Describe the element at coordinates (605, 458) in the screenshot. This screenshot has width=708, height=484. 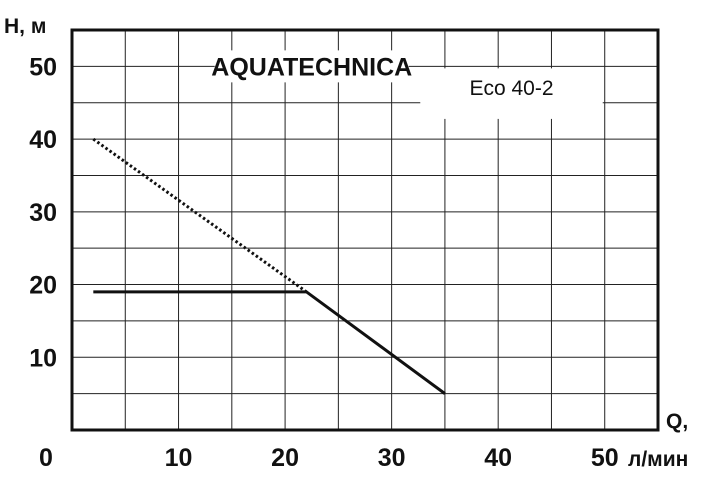
I see `x-tick-label: 50` at that location.